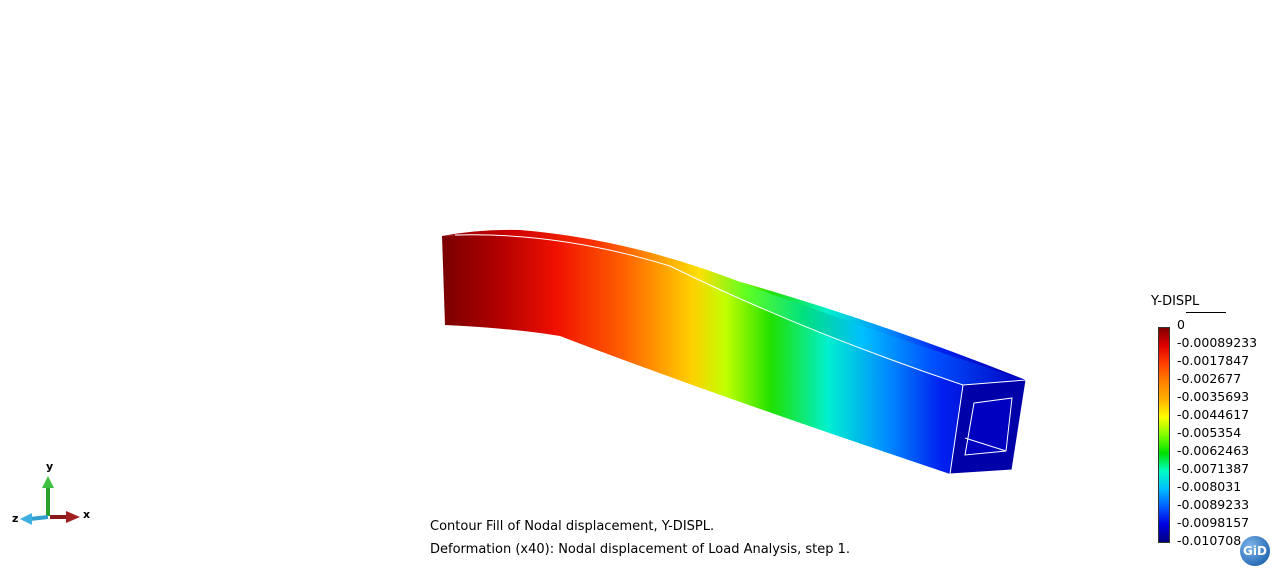 Image resolution: width=1272 pixels, height=568 pixels. I want to click on beam-end-outline, so click(988, 427).